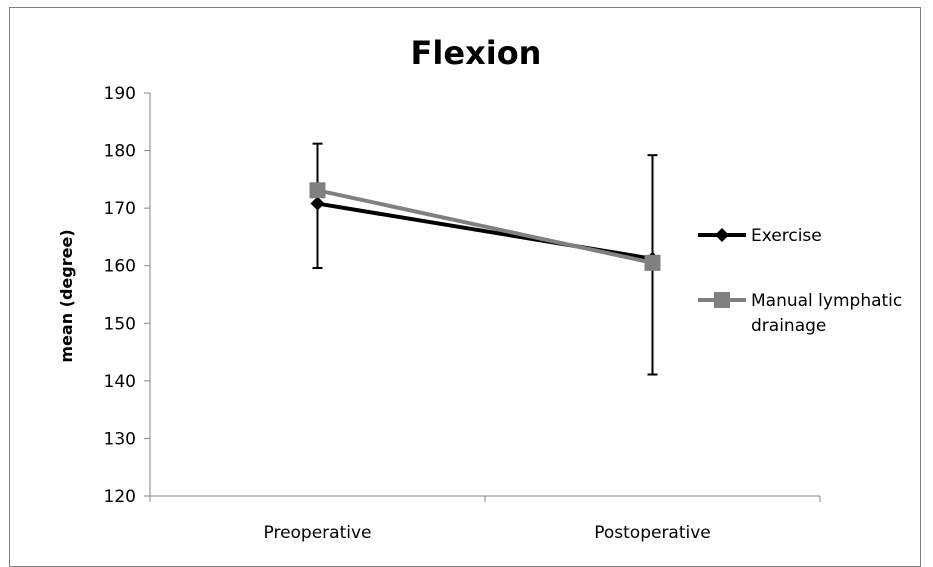 This screenshot has height=567, width=933. Describe the element at coordinates (120, 209) in the screenshot. I see `y-tick-label: 170` at that location.